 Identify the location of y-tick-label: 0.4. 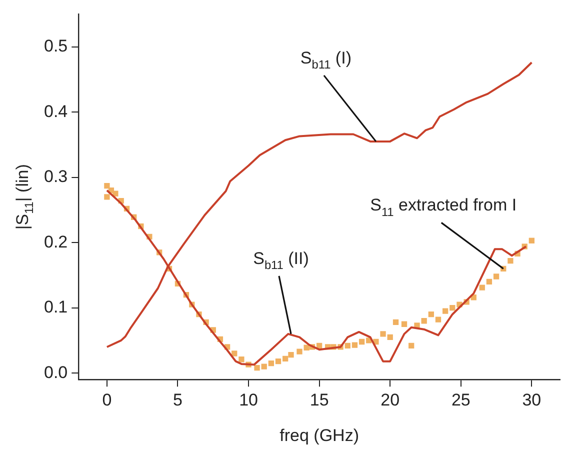
(56, 111).